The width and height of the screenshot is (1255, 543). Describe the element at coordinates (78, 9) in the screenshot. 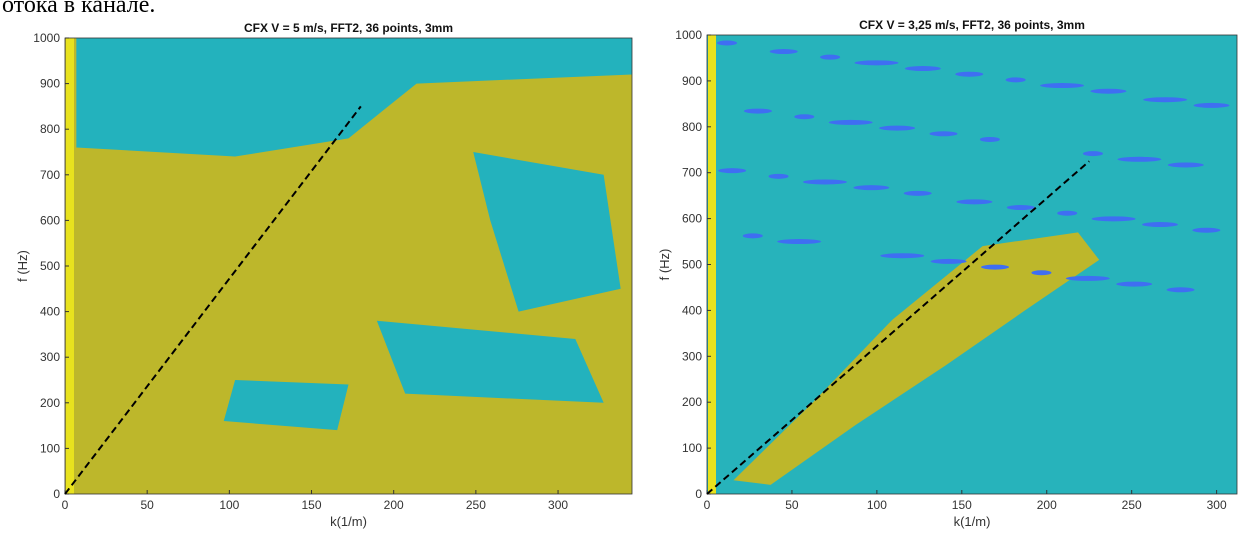

I see `header-text: отока в канале.` at that location.